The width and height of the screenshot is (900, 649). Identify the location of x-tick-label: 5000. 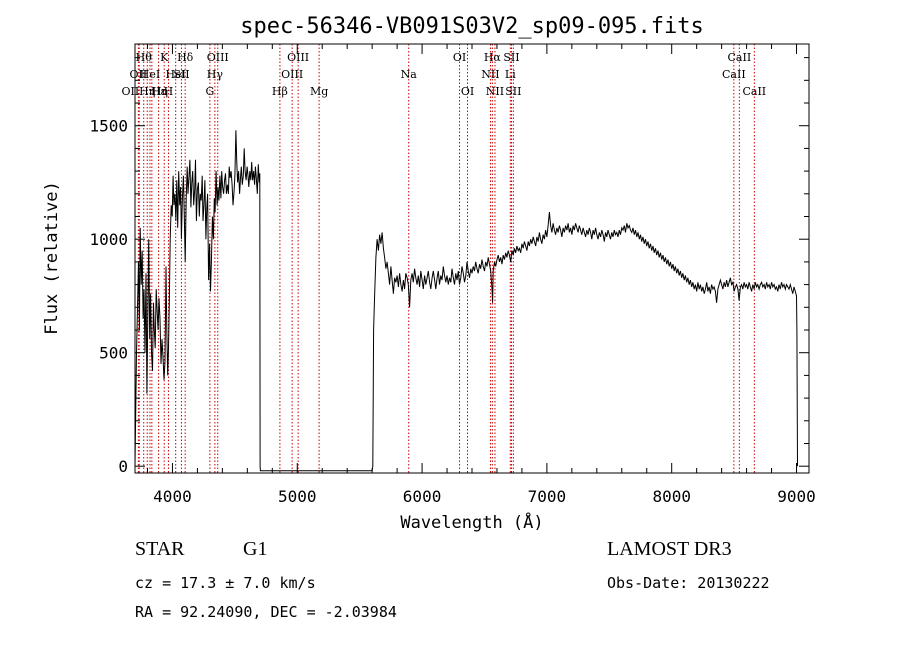
(297, 496).